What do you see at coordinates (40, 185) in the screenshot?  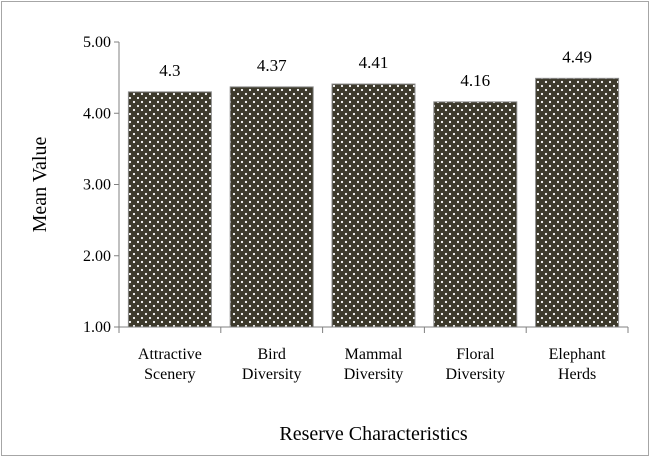 I see `y-axis-title: Mean Value` at bounding box center [40, 185].